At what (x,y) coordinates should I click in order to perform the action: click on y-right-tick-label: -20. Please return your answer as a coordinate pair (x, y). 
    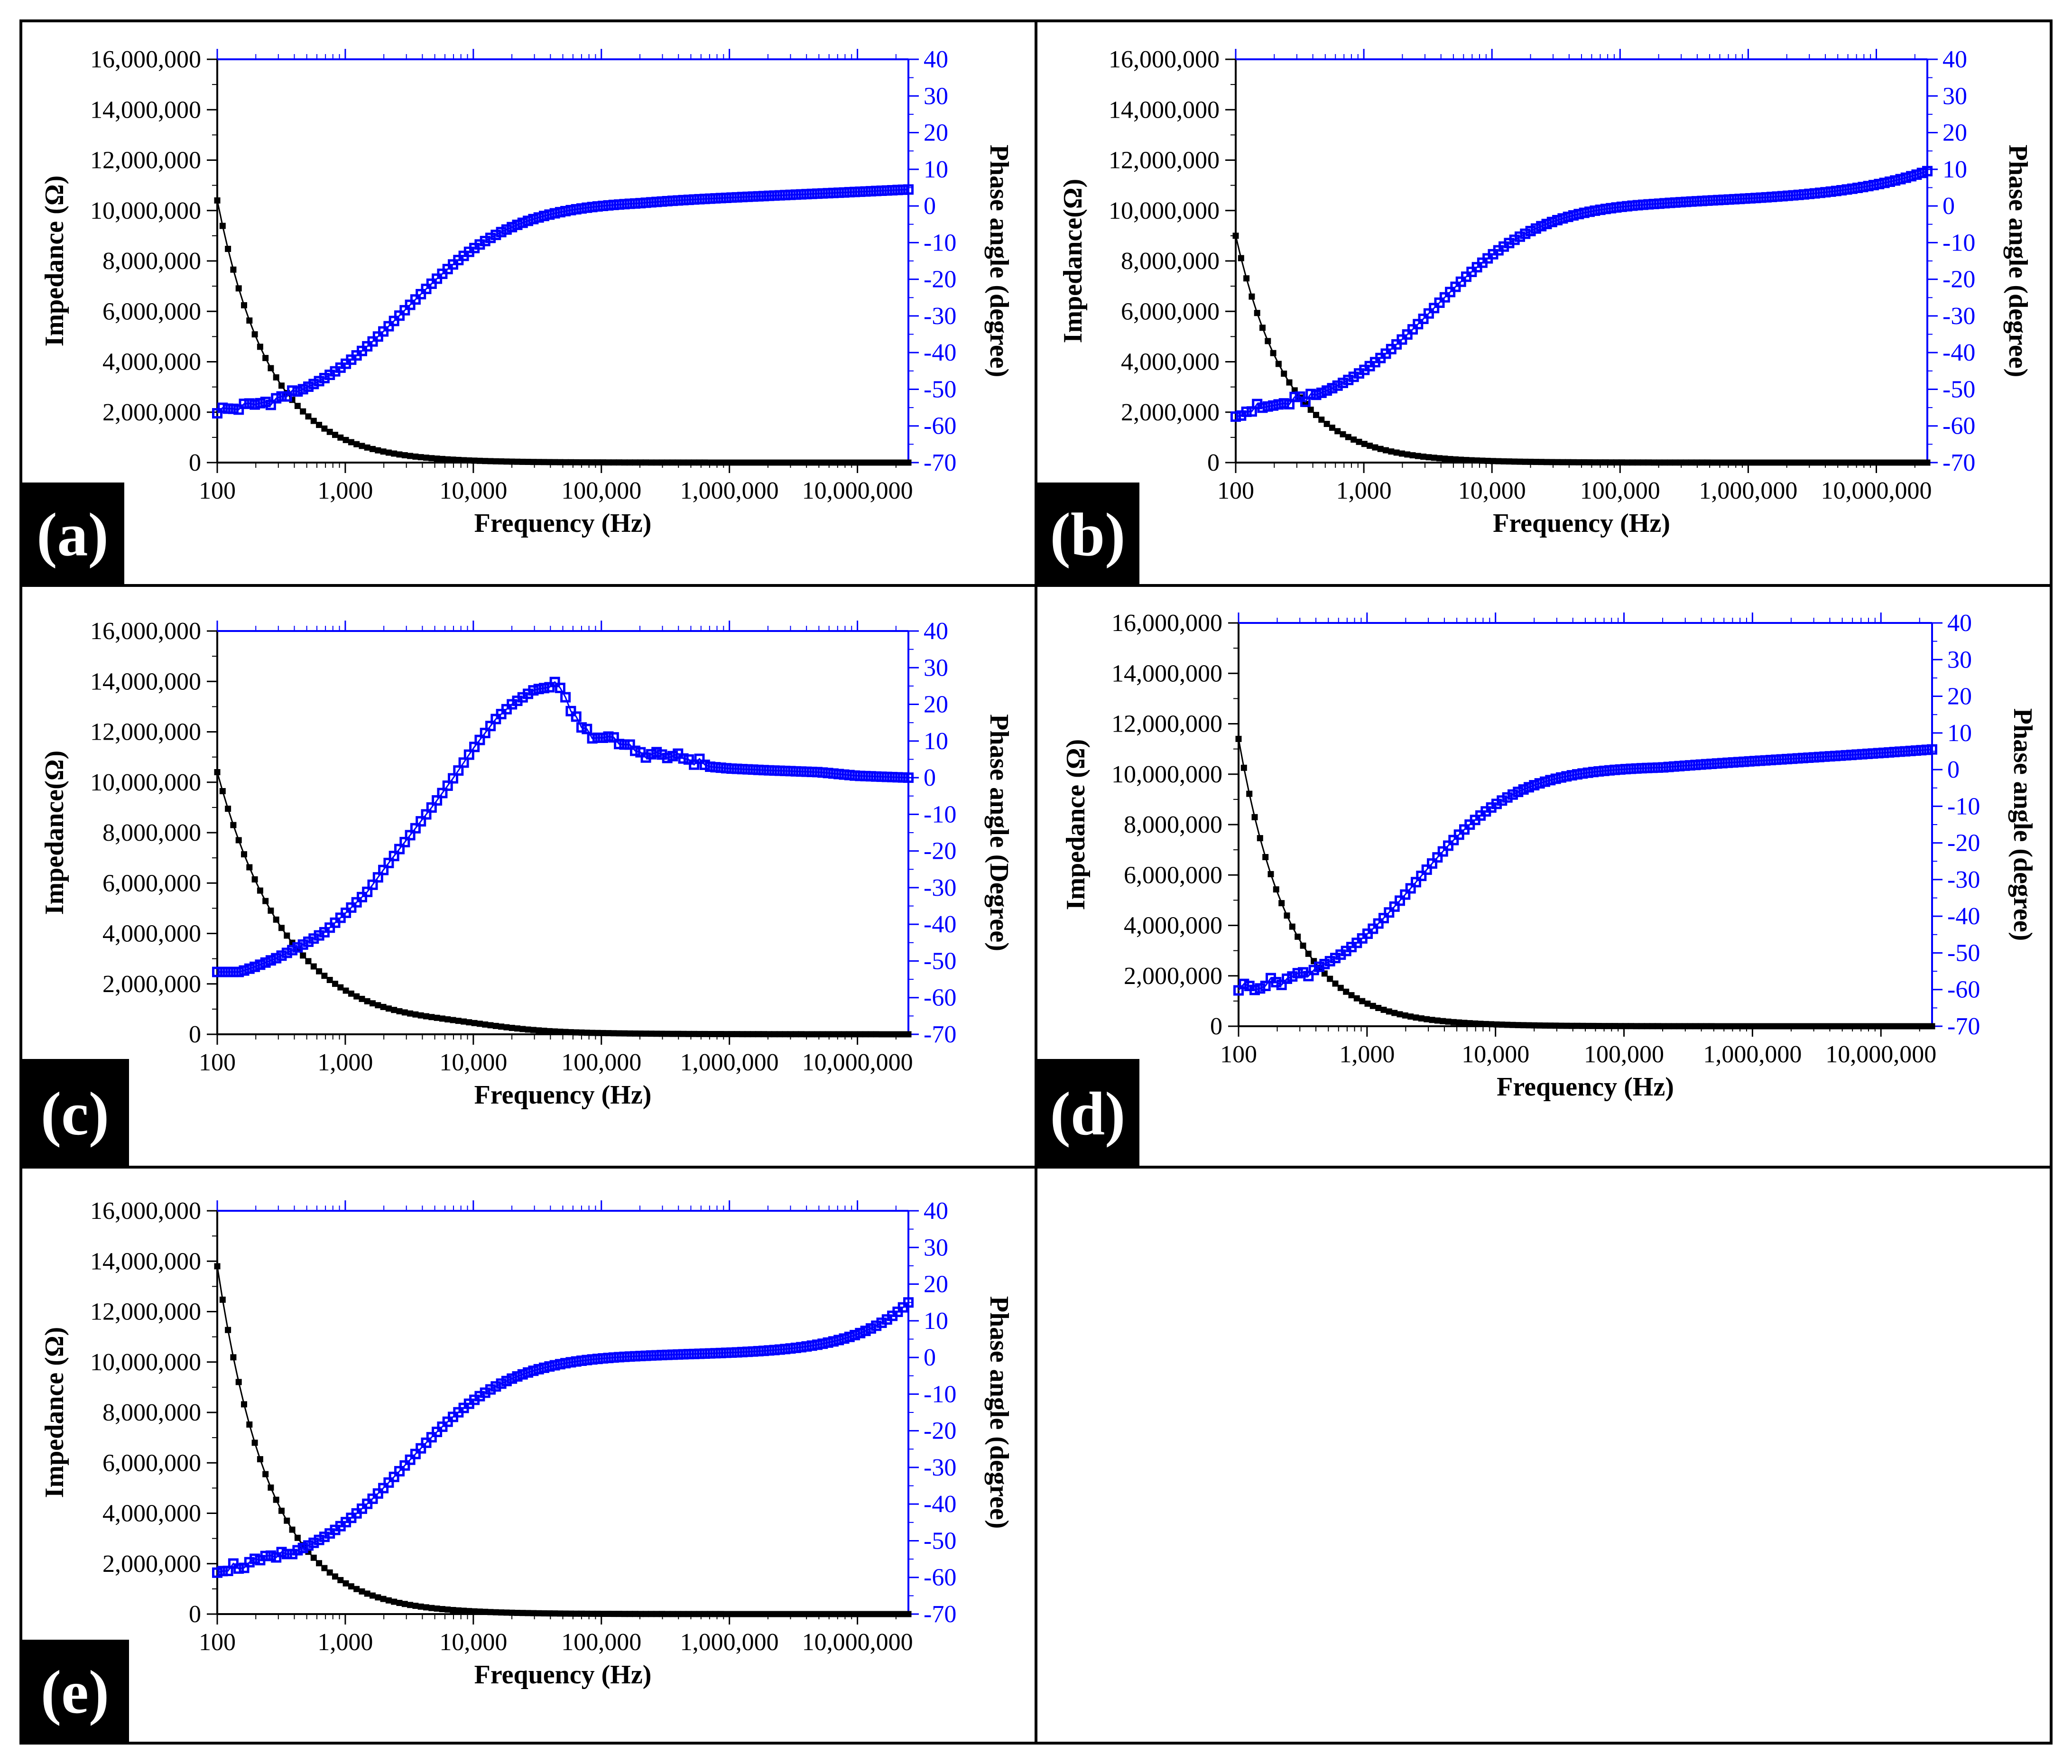
    Looking at the image, I should click on (940, 279).